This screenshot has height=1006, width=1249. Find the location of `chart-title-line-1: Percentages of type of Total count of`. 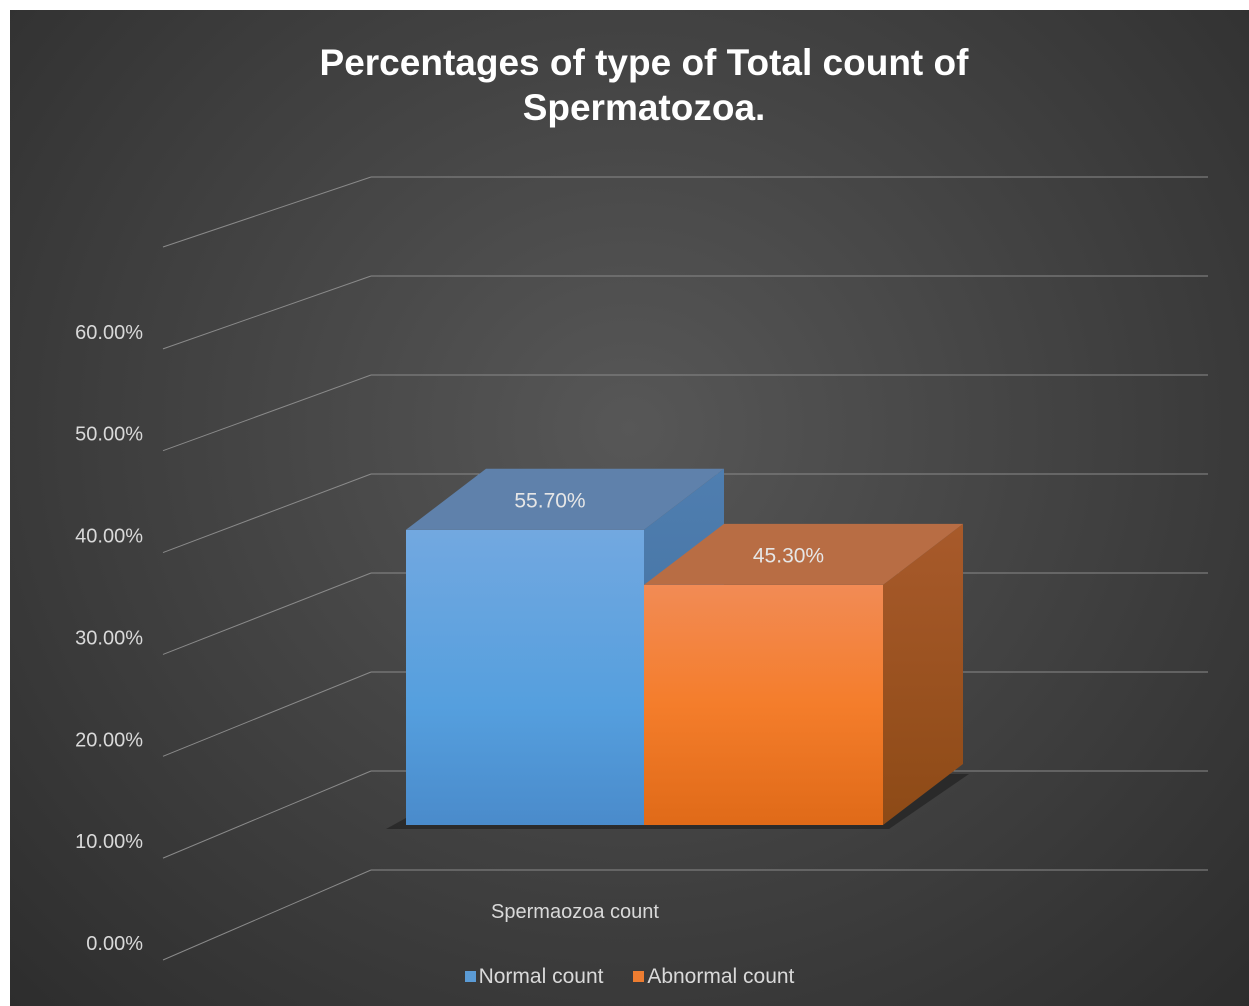

chart-title-line-1: Percentages of type of Total count of is located at coordinates (644, 62).